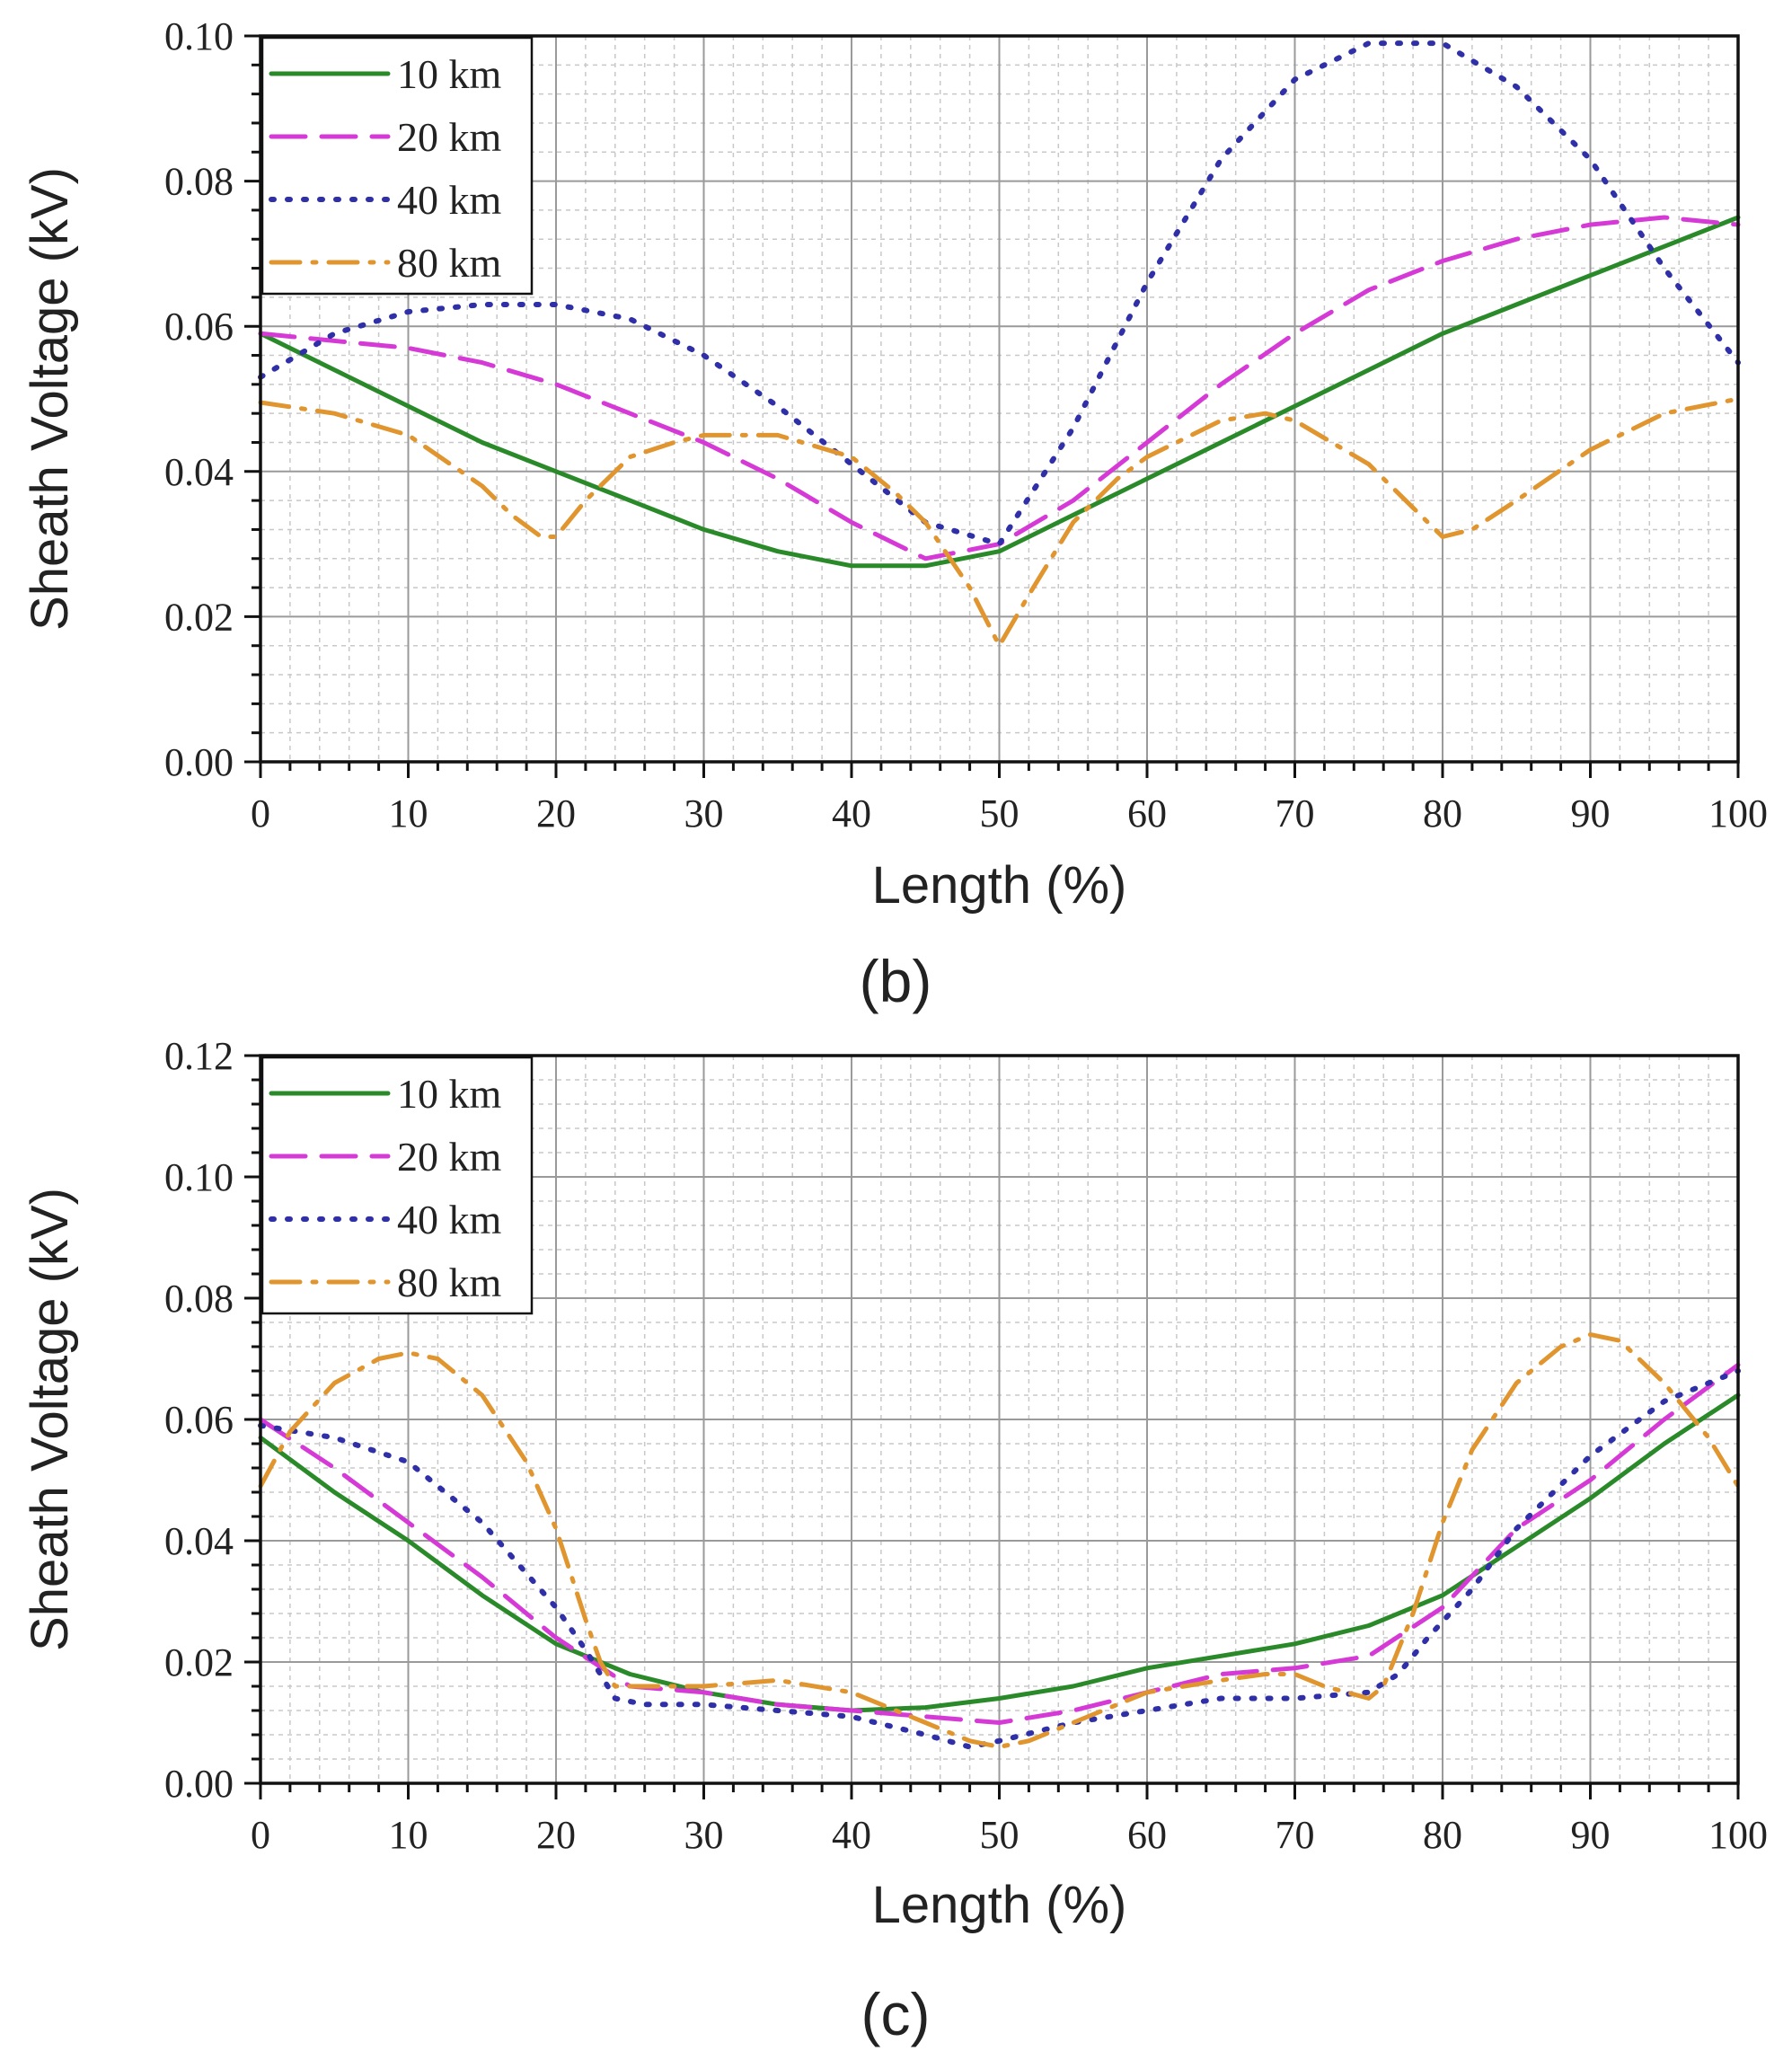 The width and height of the screenshot is (1792, 2051). What do you see at coordinates (896, 981) in the screenshot?
I see `panel-caption: (b)` at bounding box center [896, 981].